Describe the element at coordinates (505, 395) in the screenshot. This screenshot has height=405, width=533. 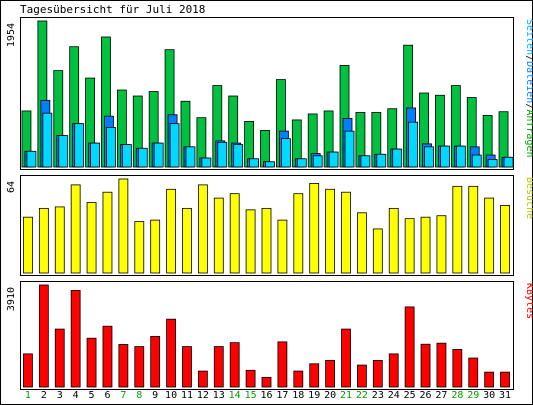
I see `day-label-31: 31` at that location.